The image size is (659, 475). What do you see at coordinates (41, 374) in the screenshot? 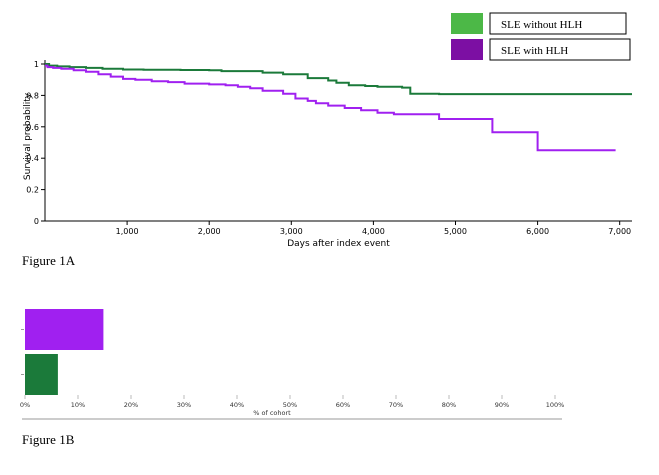
I see `bar-without-hlh` at bounding box center [41, 374].